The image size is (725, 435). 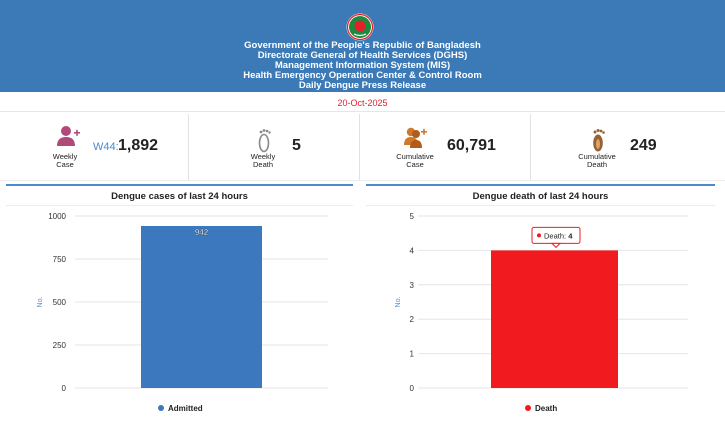 What do you see at coordinates (201, 306) in the screenshot?
I see `bar-admitted` at bounding box center [201, 306].